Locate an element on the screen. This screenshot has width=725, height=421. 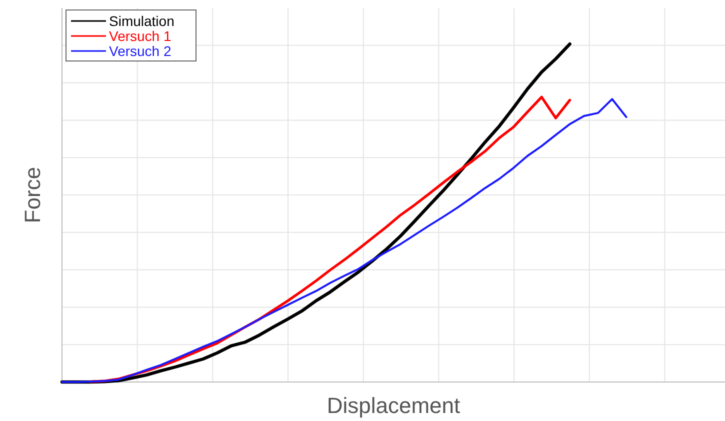
legend-label: Versuch 2 is located at coordinates (140, 51).